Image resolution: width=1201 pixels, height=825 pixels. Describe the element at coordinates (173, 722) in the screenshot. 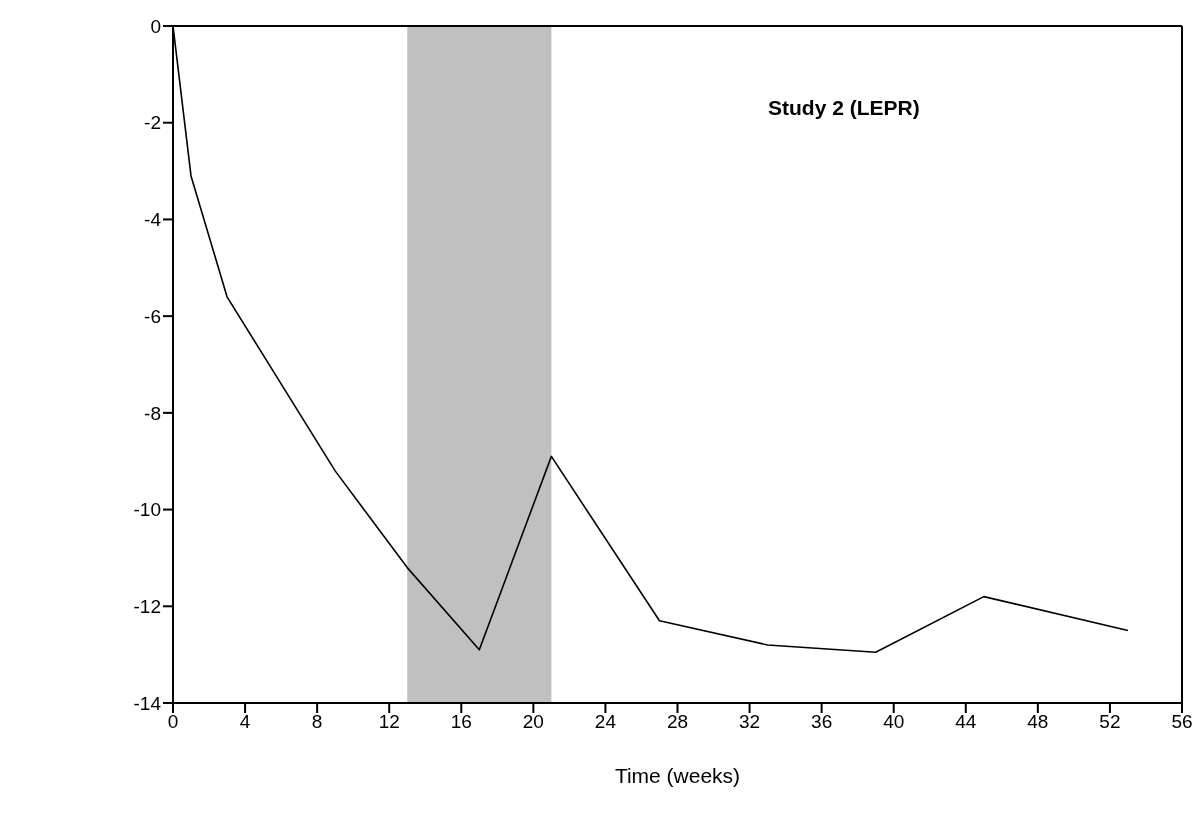

I see `x-tick-label: 0` at that location.